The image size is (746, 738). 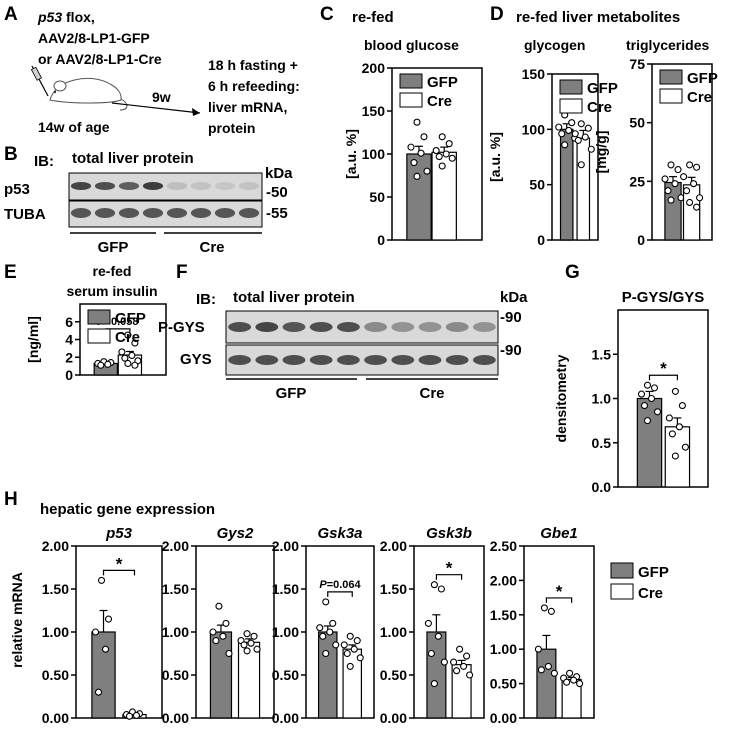 I want to click on panel-a-protocol-4: protein, so click(x=231, y=128).